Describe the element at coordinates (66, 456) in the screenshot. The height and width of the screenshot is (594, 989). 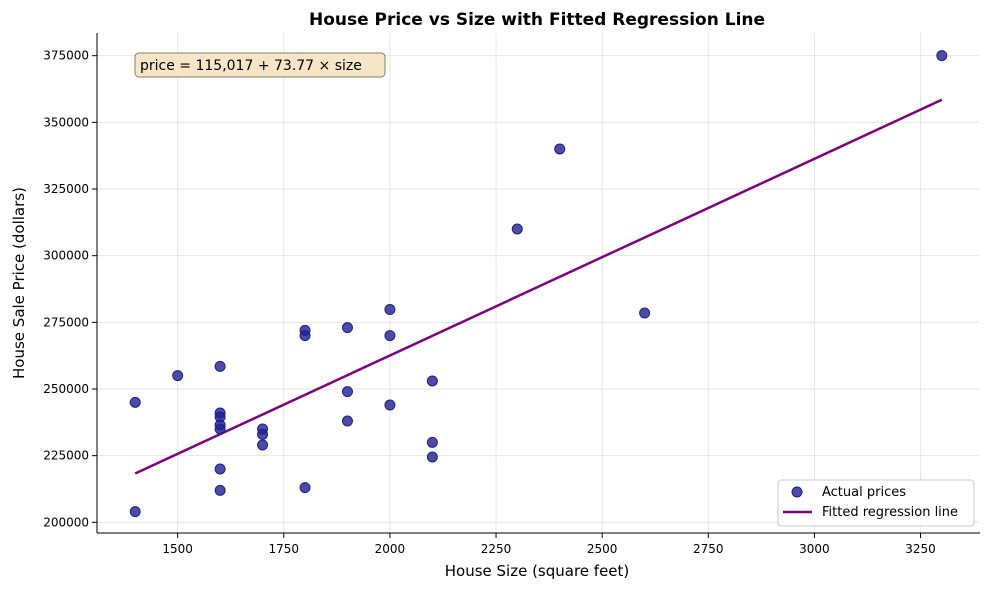
I see `y-tick-label: 225000` at that location.